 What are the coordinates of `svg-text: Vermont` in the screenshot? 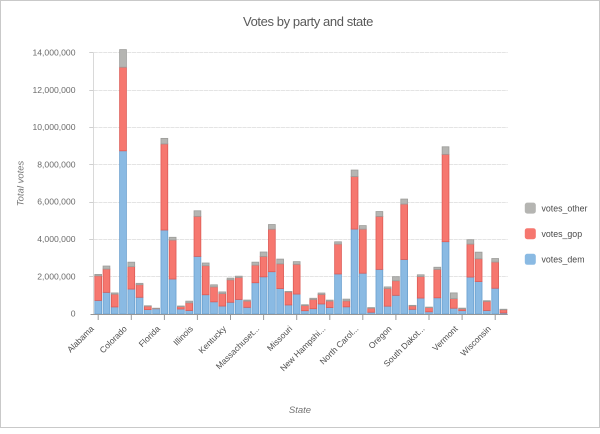 It's located at (445, 338).